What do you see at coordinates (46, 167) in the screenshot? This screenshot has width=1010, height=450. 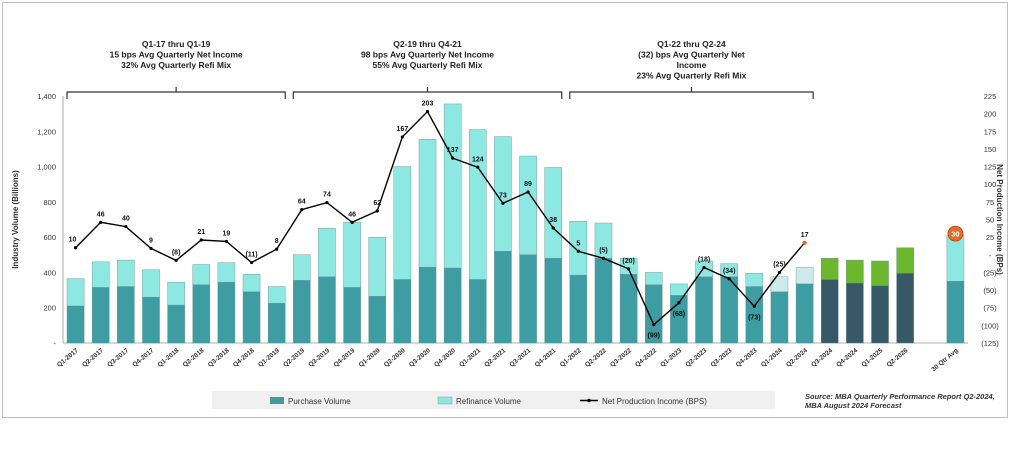 I see `y-tick-label: 1,000` at bounding box center [46, 167].